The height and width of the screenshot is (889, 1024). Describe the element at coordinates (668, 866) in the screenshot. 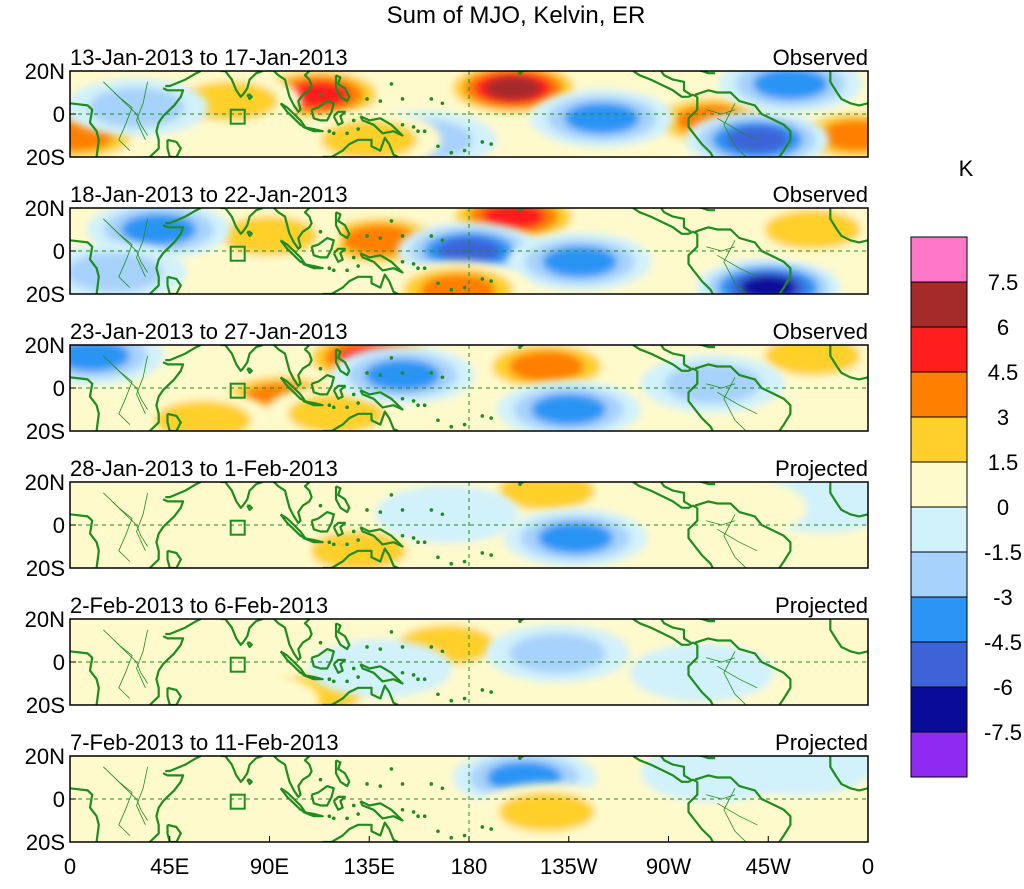

I see `x-tick-label: 90W` at that location.